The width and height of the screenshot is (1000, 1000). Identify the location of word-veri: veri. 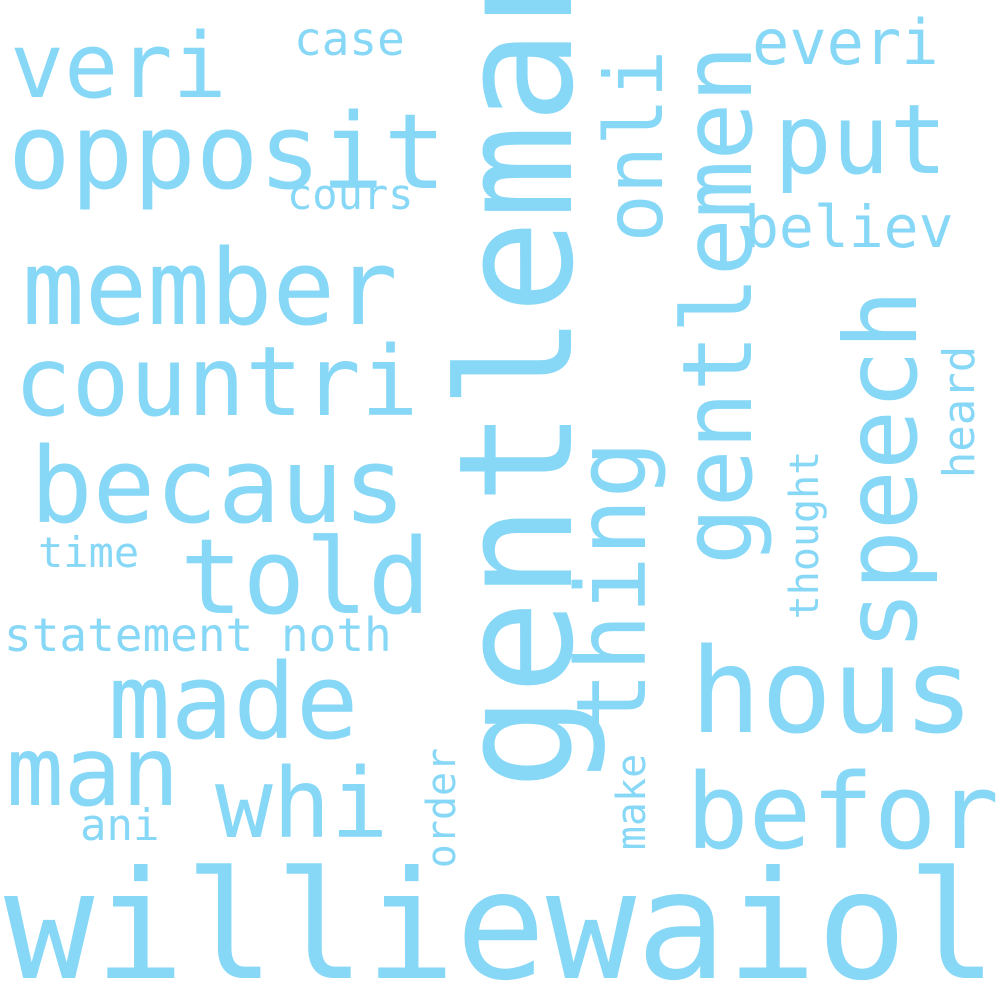
(118, 66).